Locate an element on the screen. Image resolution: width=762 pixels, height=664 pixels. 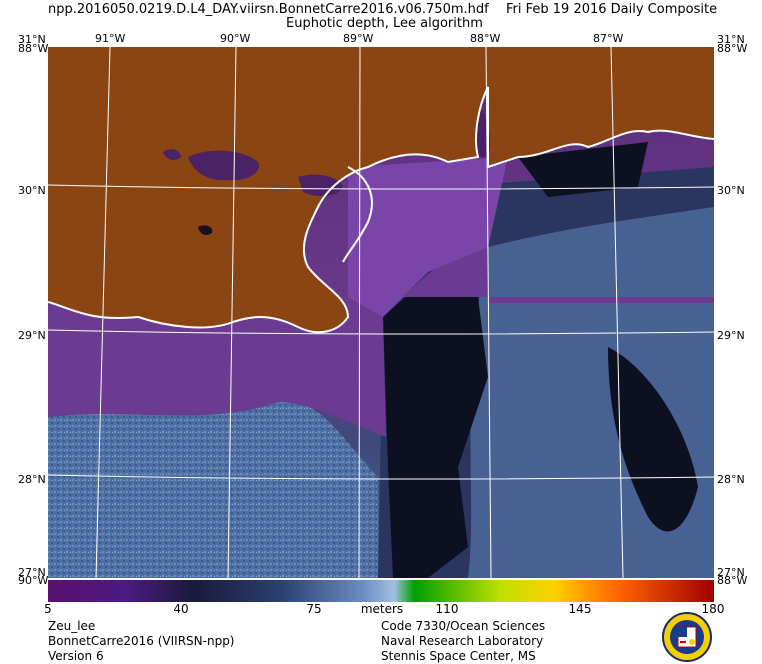
lon-label-90w: 90°W is located at coordinates (235, 38).